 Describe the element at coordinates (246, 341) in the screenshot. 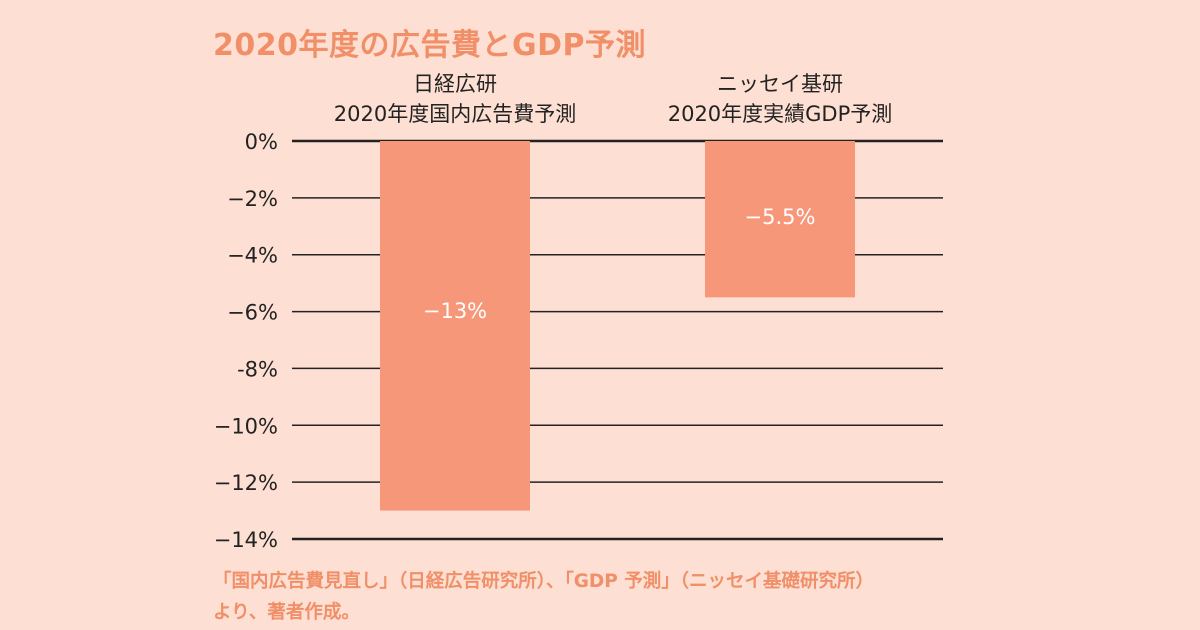

I see `y-axis-ticks: 0% −2% −4% −6% -8% −10% −12% −14%` at that location.